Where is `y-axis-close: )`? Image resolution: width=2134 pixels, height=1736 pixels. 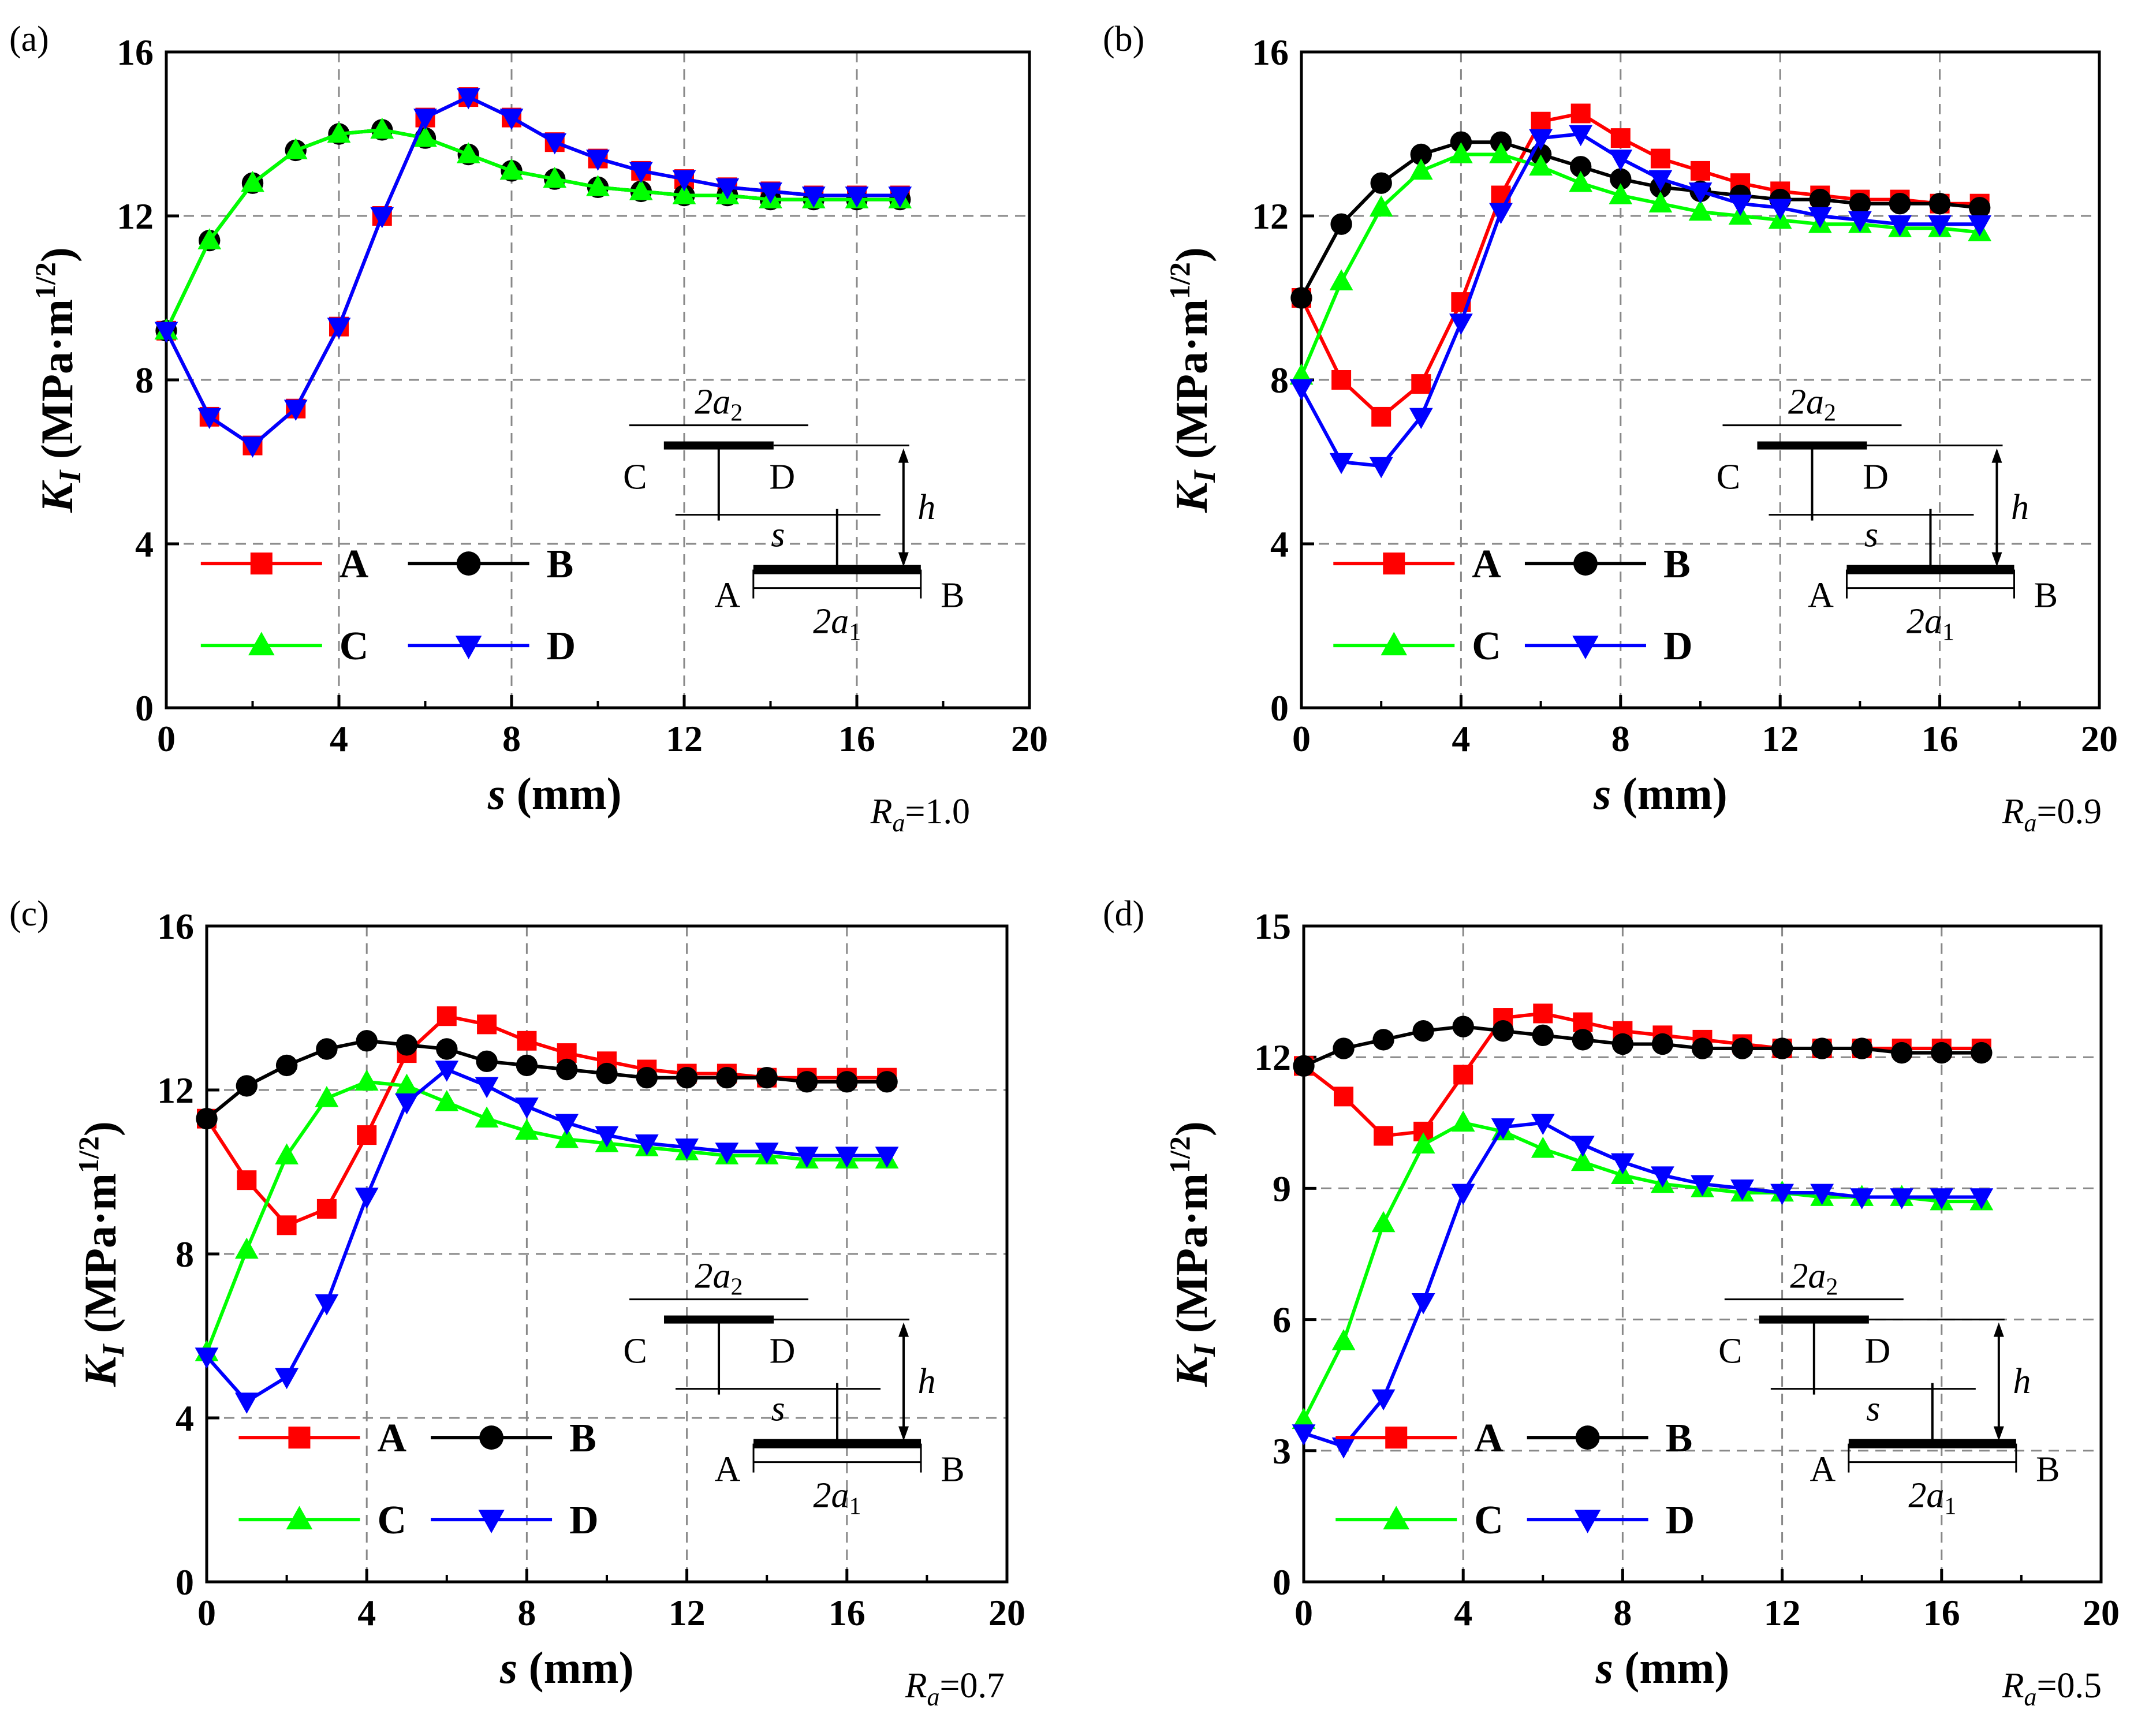
y-axis-close: ) is located at coordinates (1191, 254).